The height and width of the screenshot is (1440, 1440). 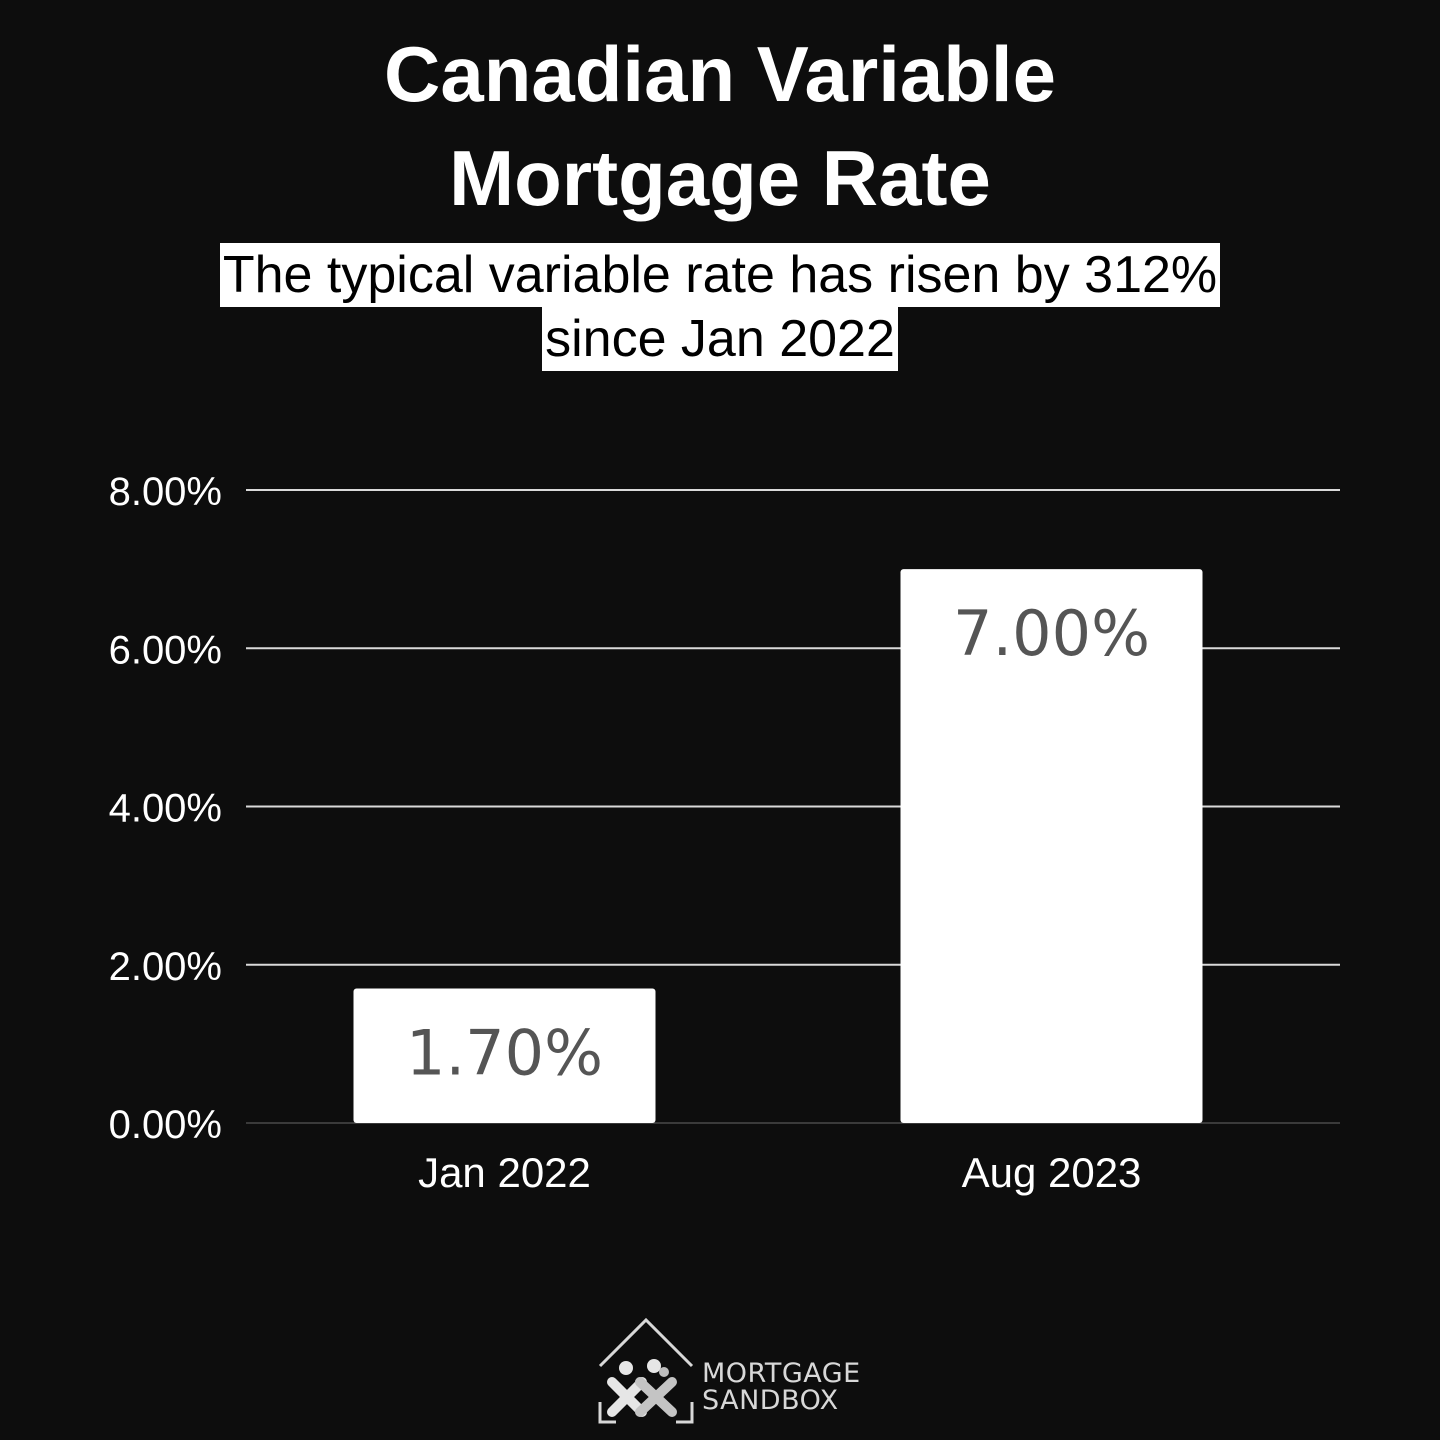 What do you see at coordinates (165, 650) in the screenshot?
I see `y-tick-label: 6.00%` at bounding box center [165, 650].